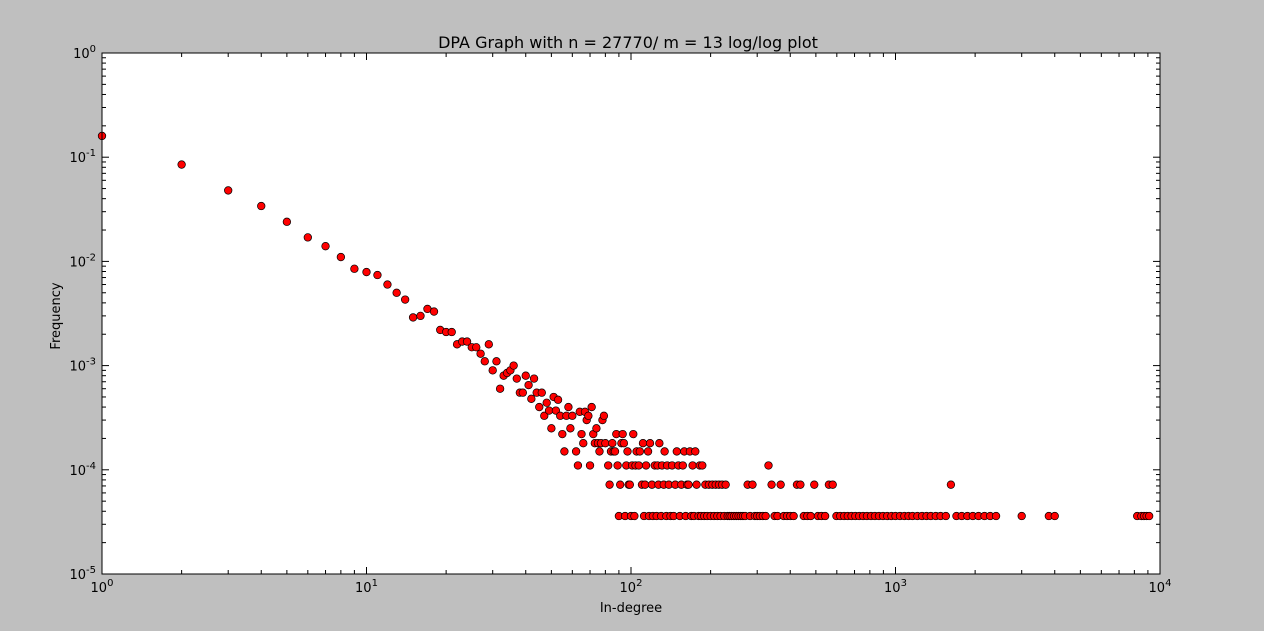 This screenshot has width=1264, height=631. Describe the element at coordinates (91, 466) in the screenshot. I see `y-tick-label-exponent: -4` at that location.